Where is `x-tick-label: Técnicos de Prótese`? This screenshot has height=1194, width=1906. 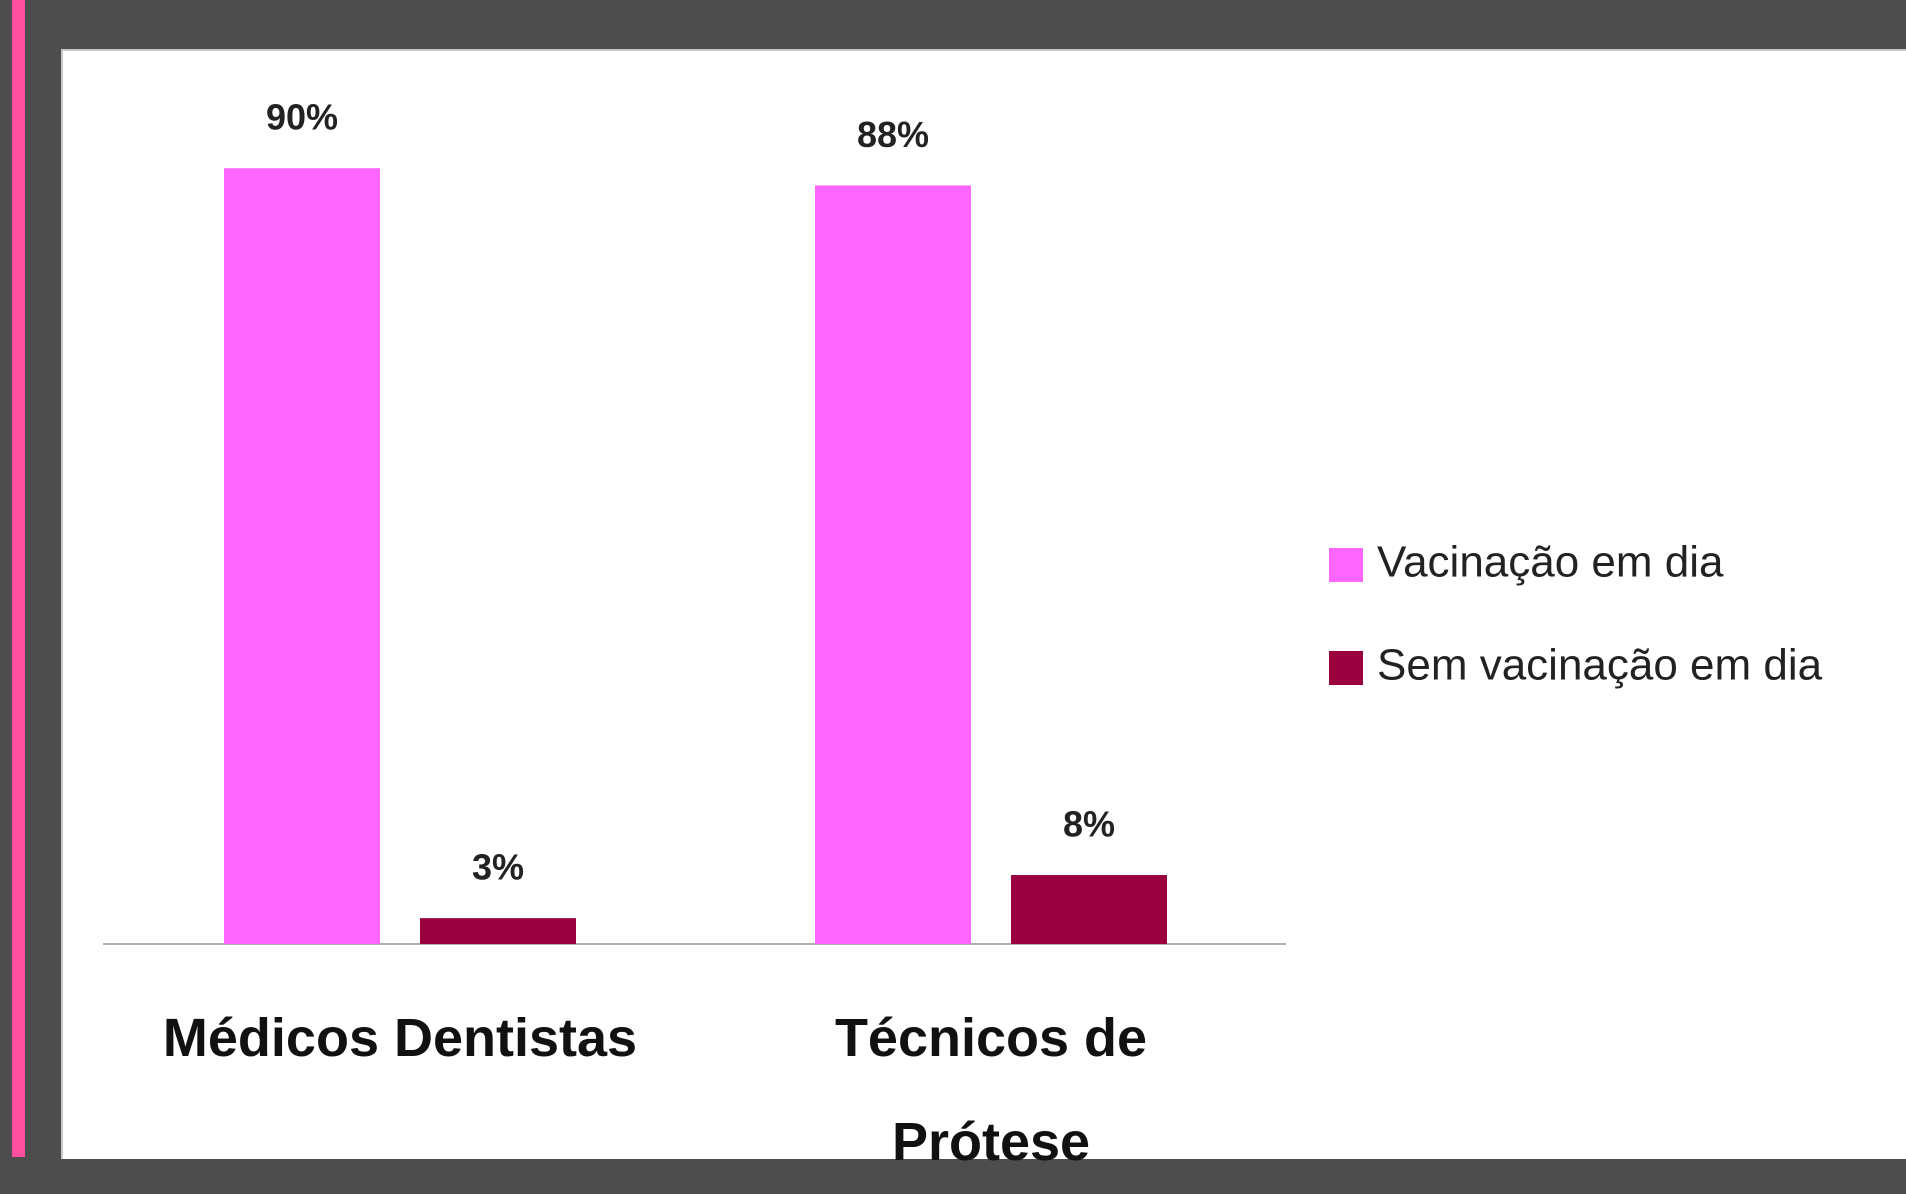
x-tick-label: Técnicos de Prótese is located at coordinates (991, 1090).